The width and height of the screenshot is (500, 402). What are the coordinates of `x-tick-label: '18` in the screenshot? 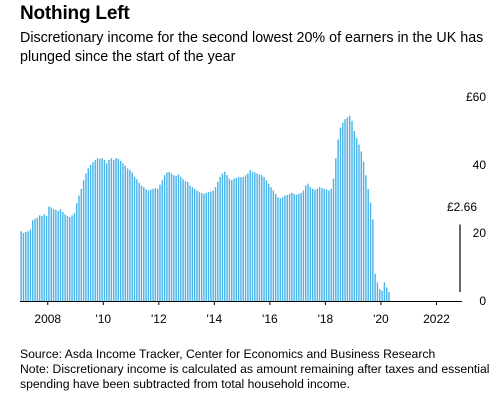 It's located at (326, 319).